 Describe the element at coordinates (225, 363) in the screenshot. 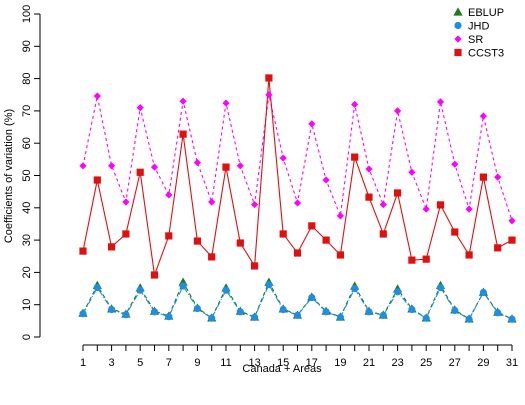

I see `x-tick-label: 11` at that location.